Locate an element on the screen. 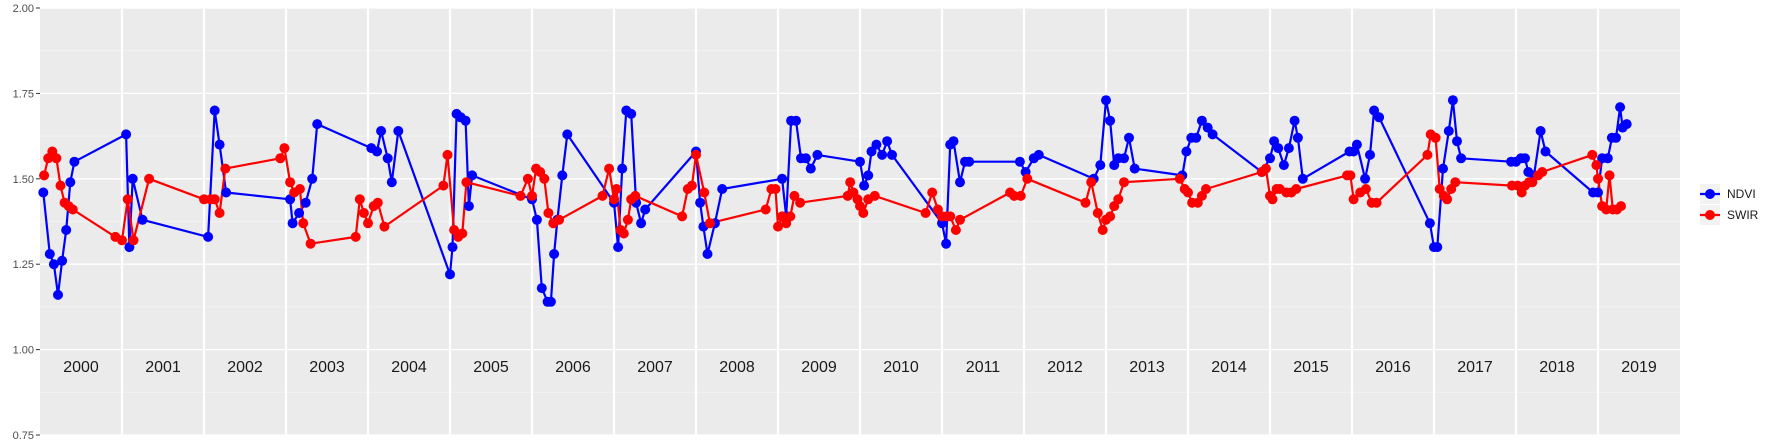 The width and height of the screenshot is (1773, 442). y-axis: 0.75 1.00 1.25 1.50 1.75 2.00 is located at coordinates (26, 222).